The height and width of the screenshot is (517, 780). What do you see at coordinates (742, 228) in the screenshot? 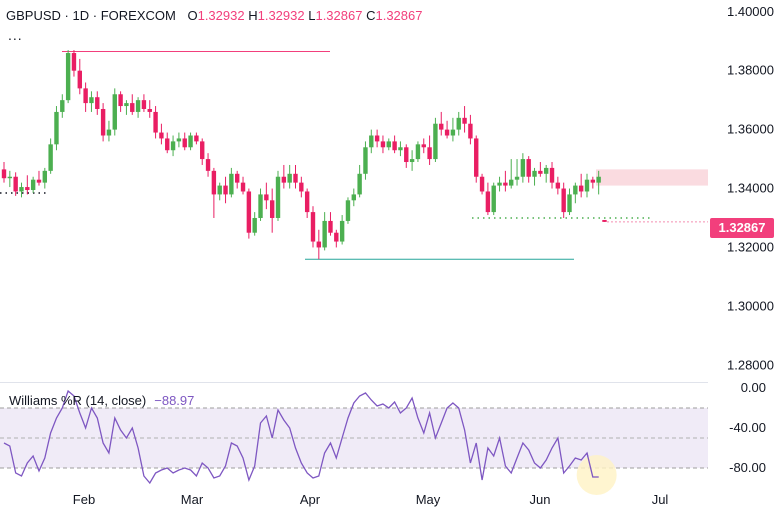
I see `last-price-tag: 1.32867` at bounding box center [742, 228].